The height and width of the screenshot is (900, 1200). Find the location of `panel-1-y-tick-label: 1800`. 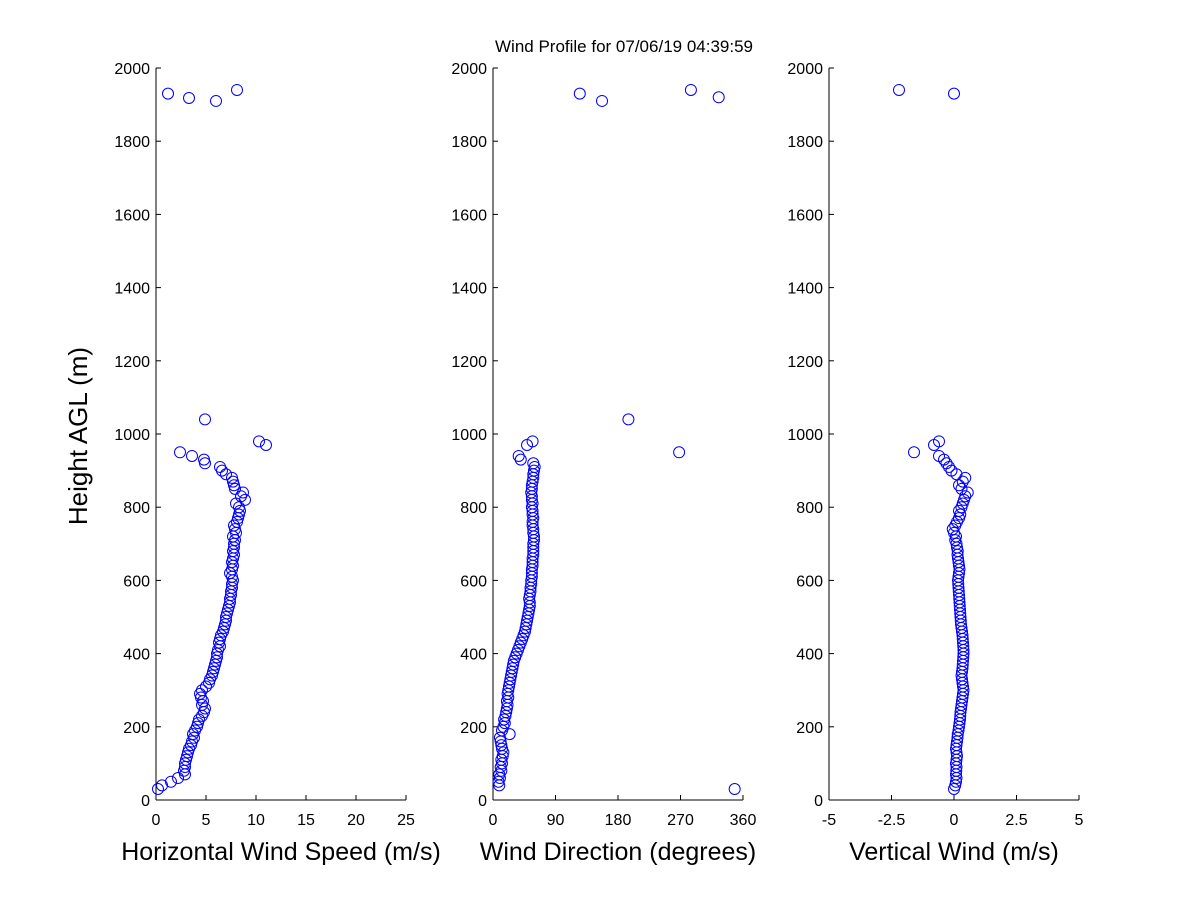

panel-1-y-tick-label: 1800 is located at coordinates (132, 142).